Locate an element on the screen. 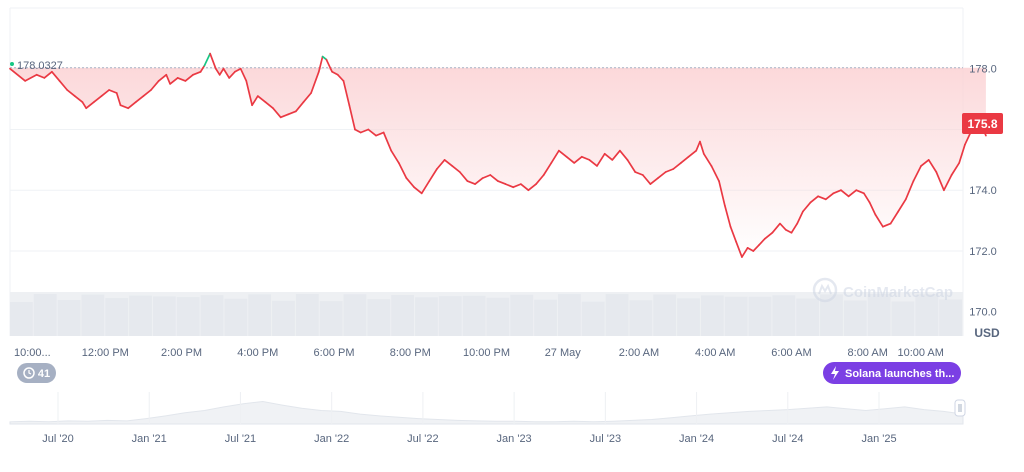 This screenshot has height=472, width=1024. events-chip-bg is located at coordinates (36, 373).